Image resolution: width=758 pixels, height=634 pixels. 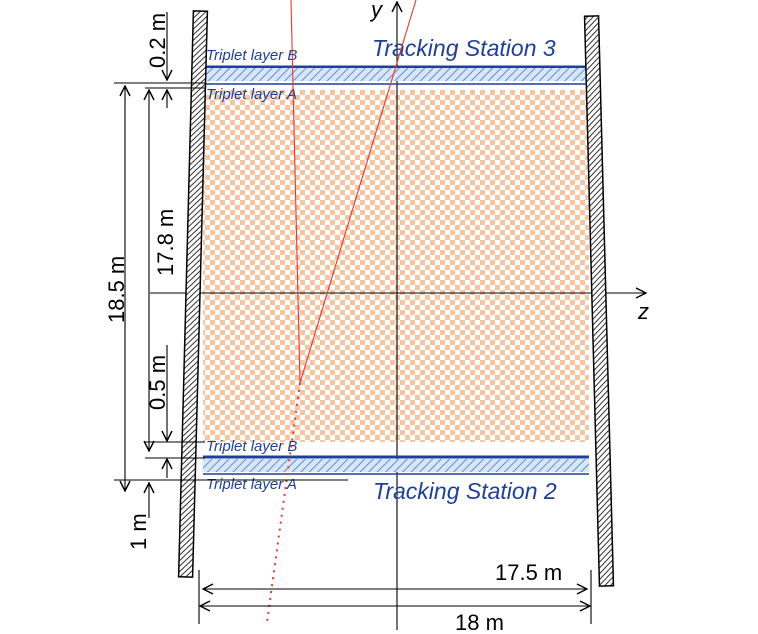 I want to click on dim-17-5m-label: 17.5 m, so click(x=528, y=572).